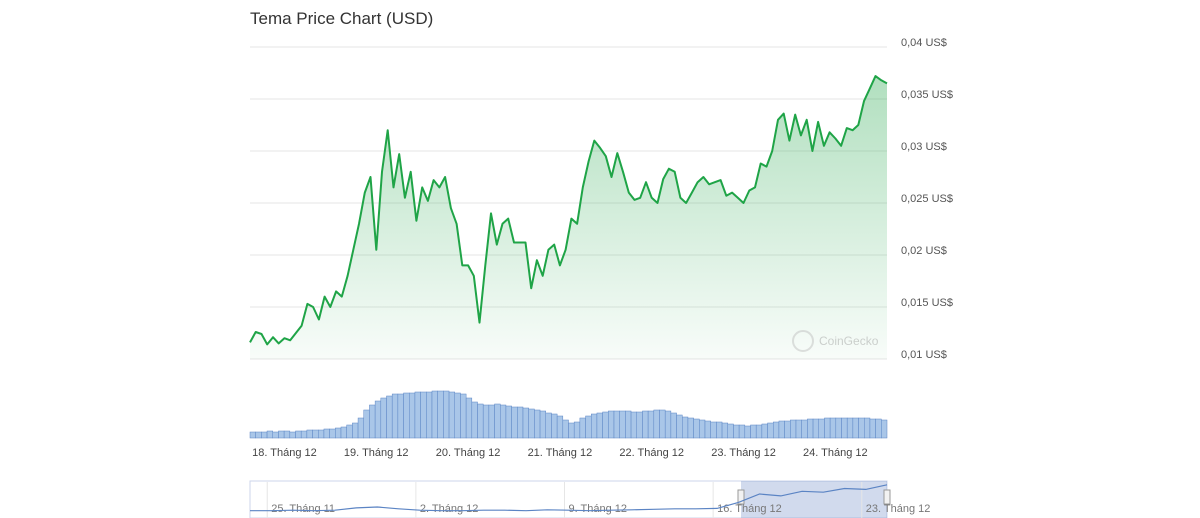 This screenshot has height=518, width=1200. Describe the element at coordinates (849, 341) in the screenshot. I see `watermark-text: CoinGecko` at that location.